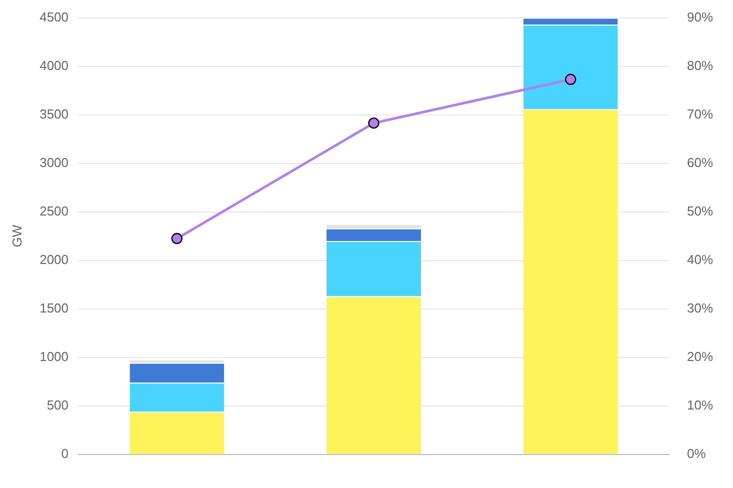  I want to click on y2-tick-label: 20%, so click(700, 356).